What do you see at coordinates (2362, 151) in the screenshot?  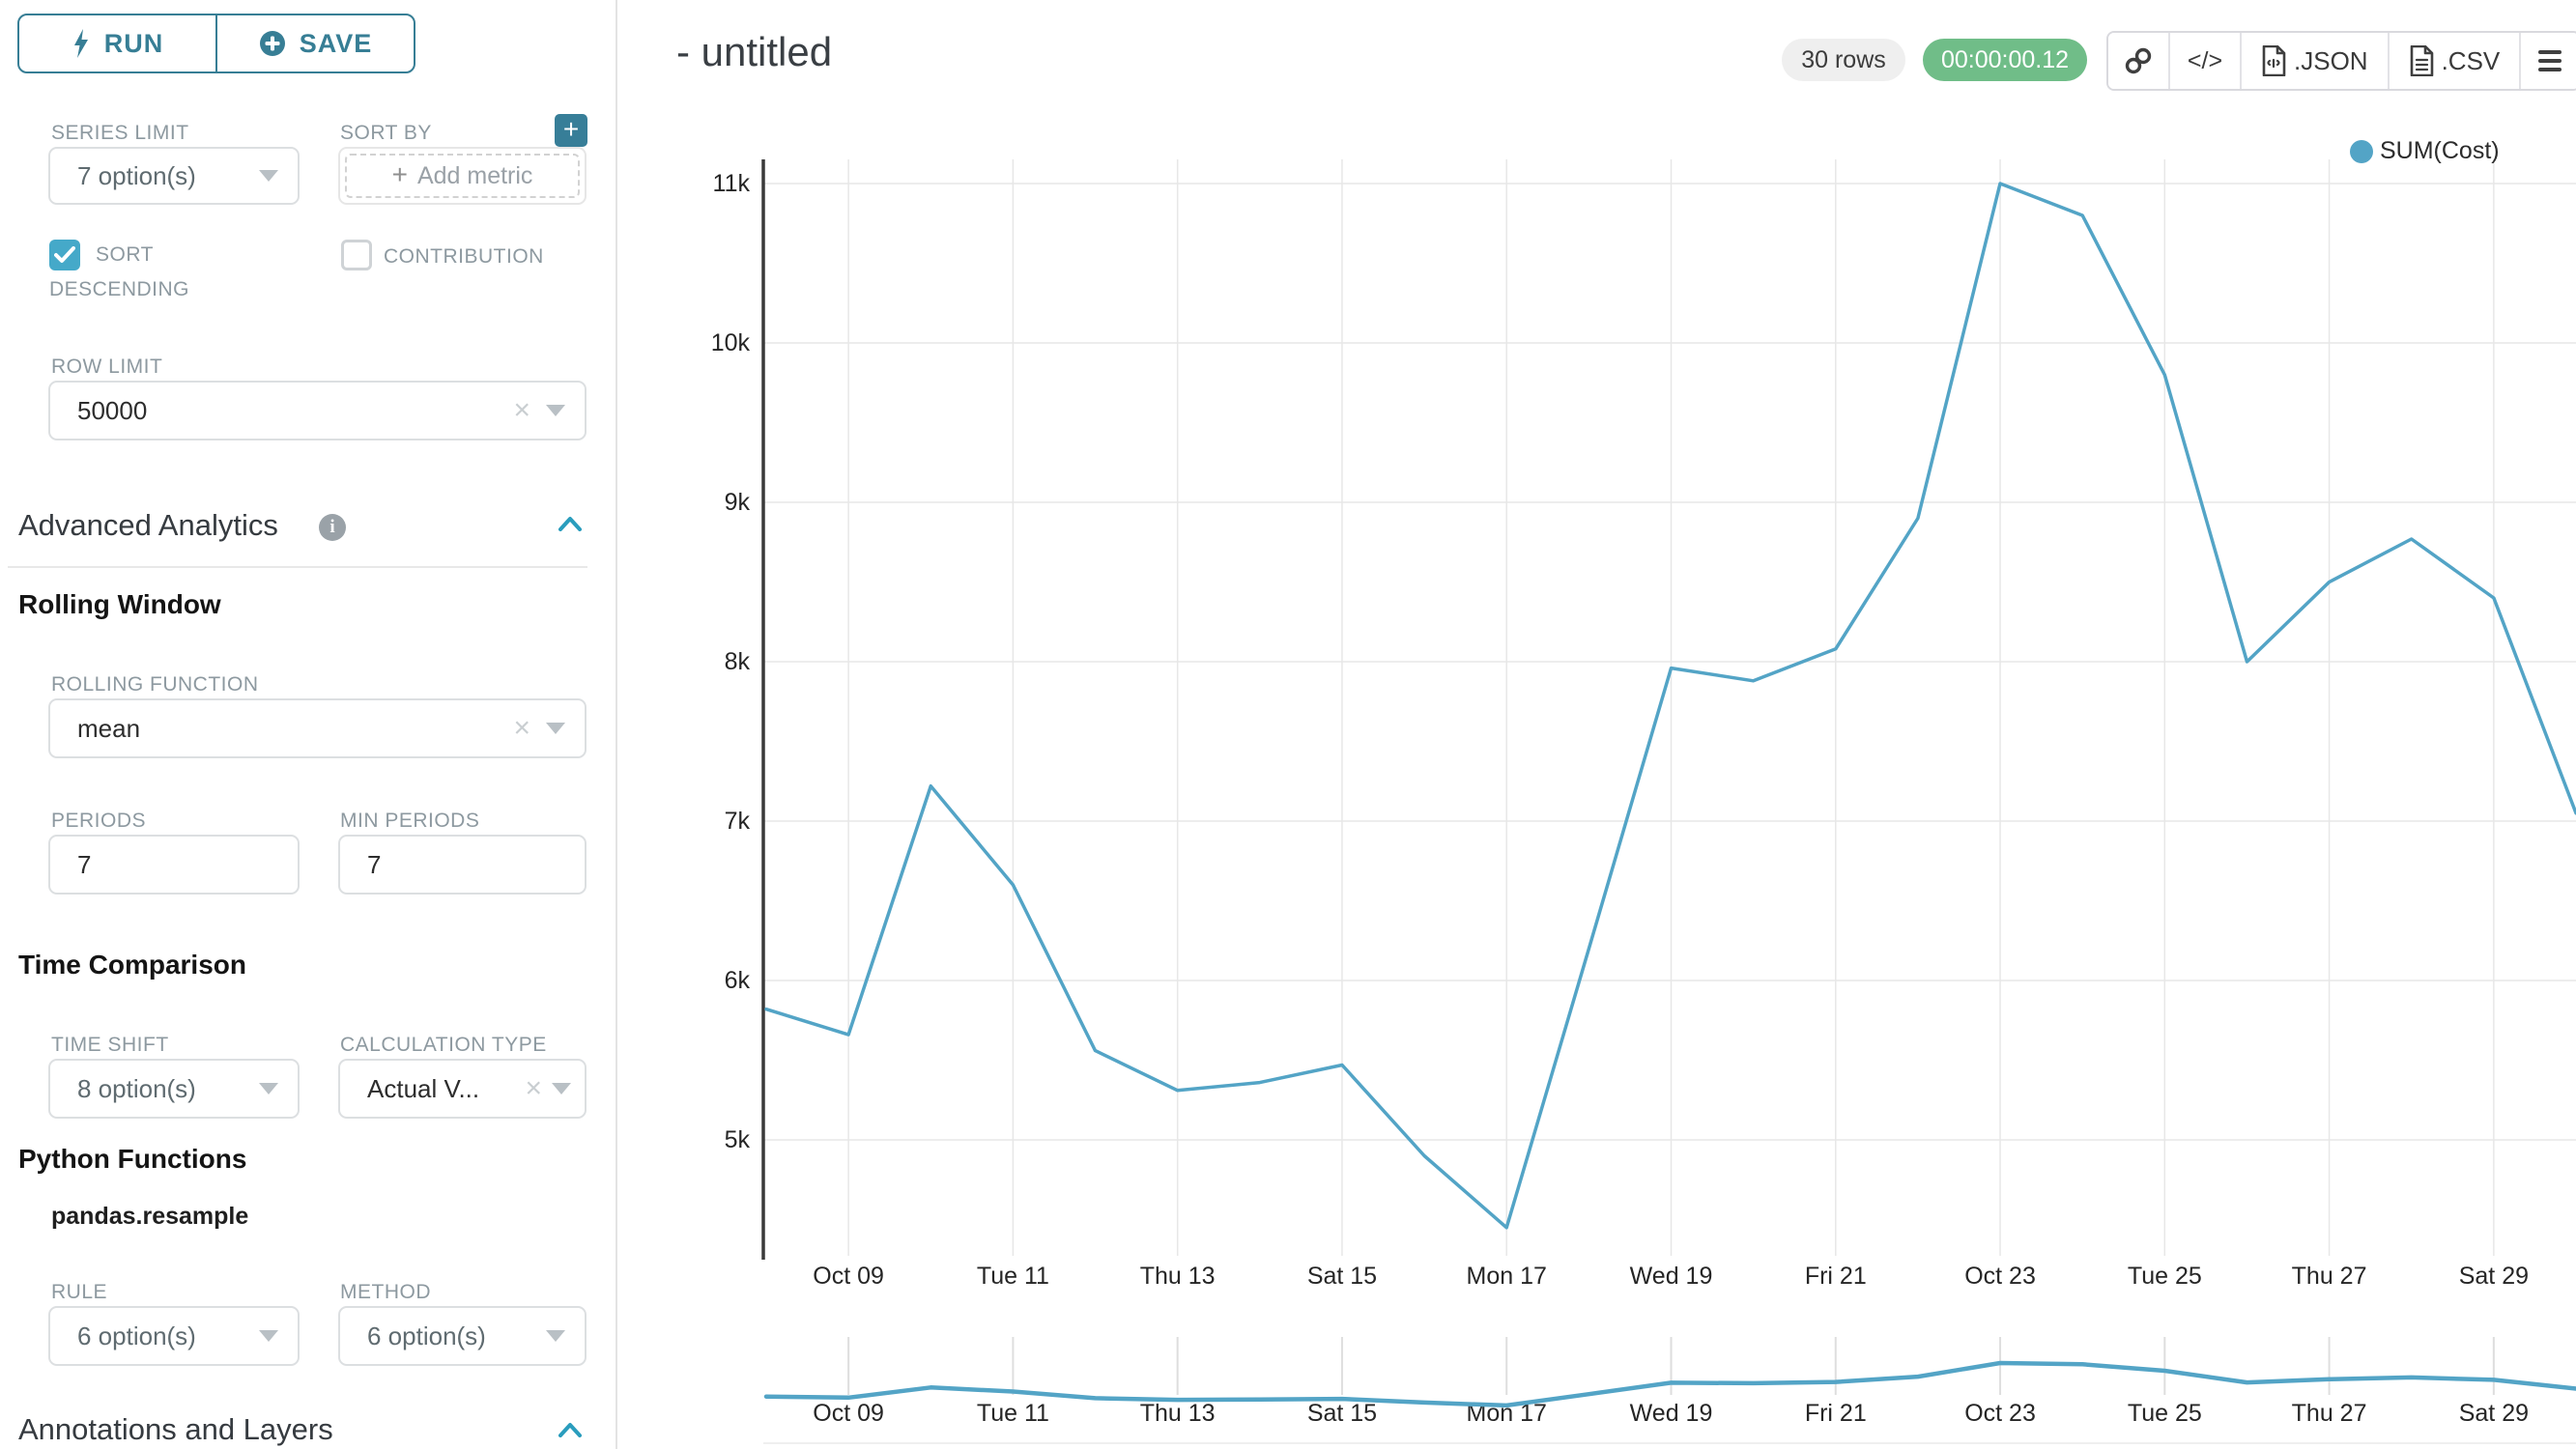 I see `legend-dot-icon` at bounding box center [2362, 151].